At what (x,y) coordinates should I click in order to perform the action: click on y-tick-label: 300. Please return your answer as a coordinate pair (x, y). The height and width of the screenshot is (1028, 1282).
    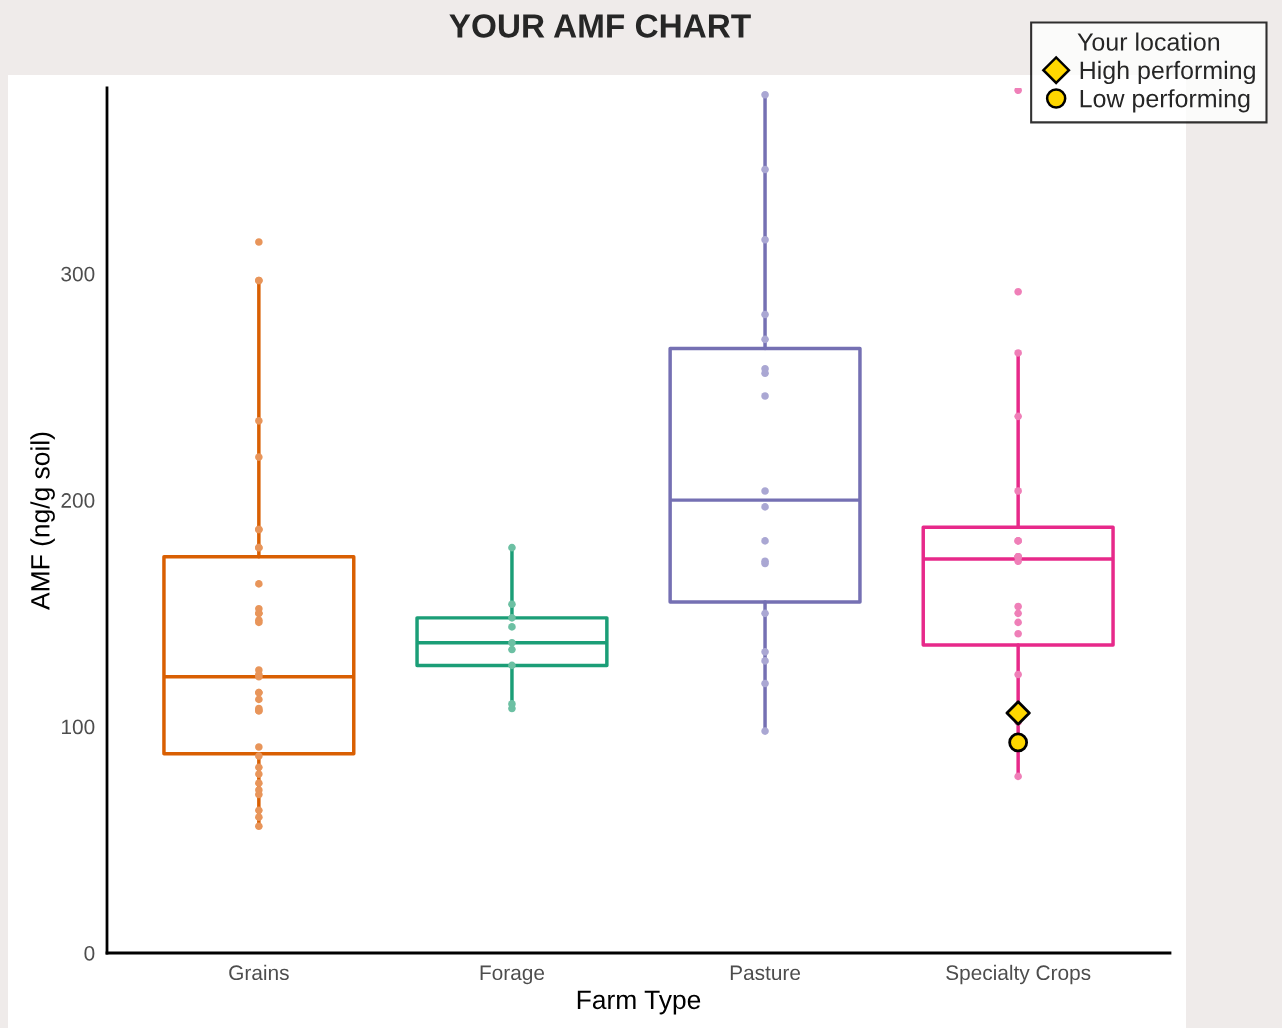
    Looking at the image, I should click on (78, 274).